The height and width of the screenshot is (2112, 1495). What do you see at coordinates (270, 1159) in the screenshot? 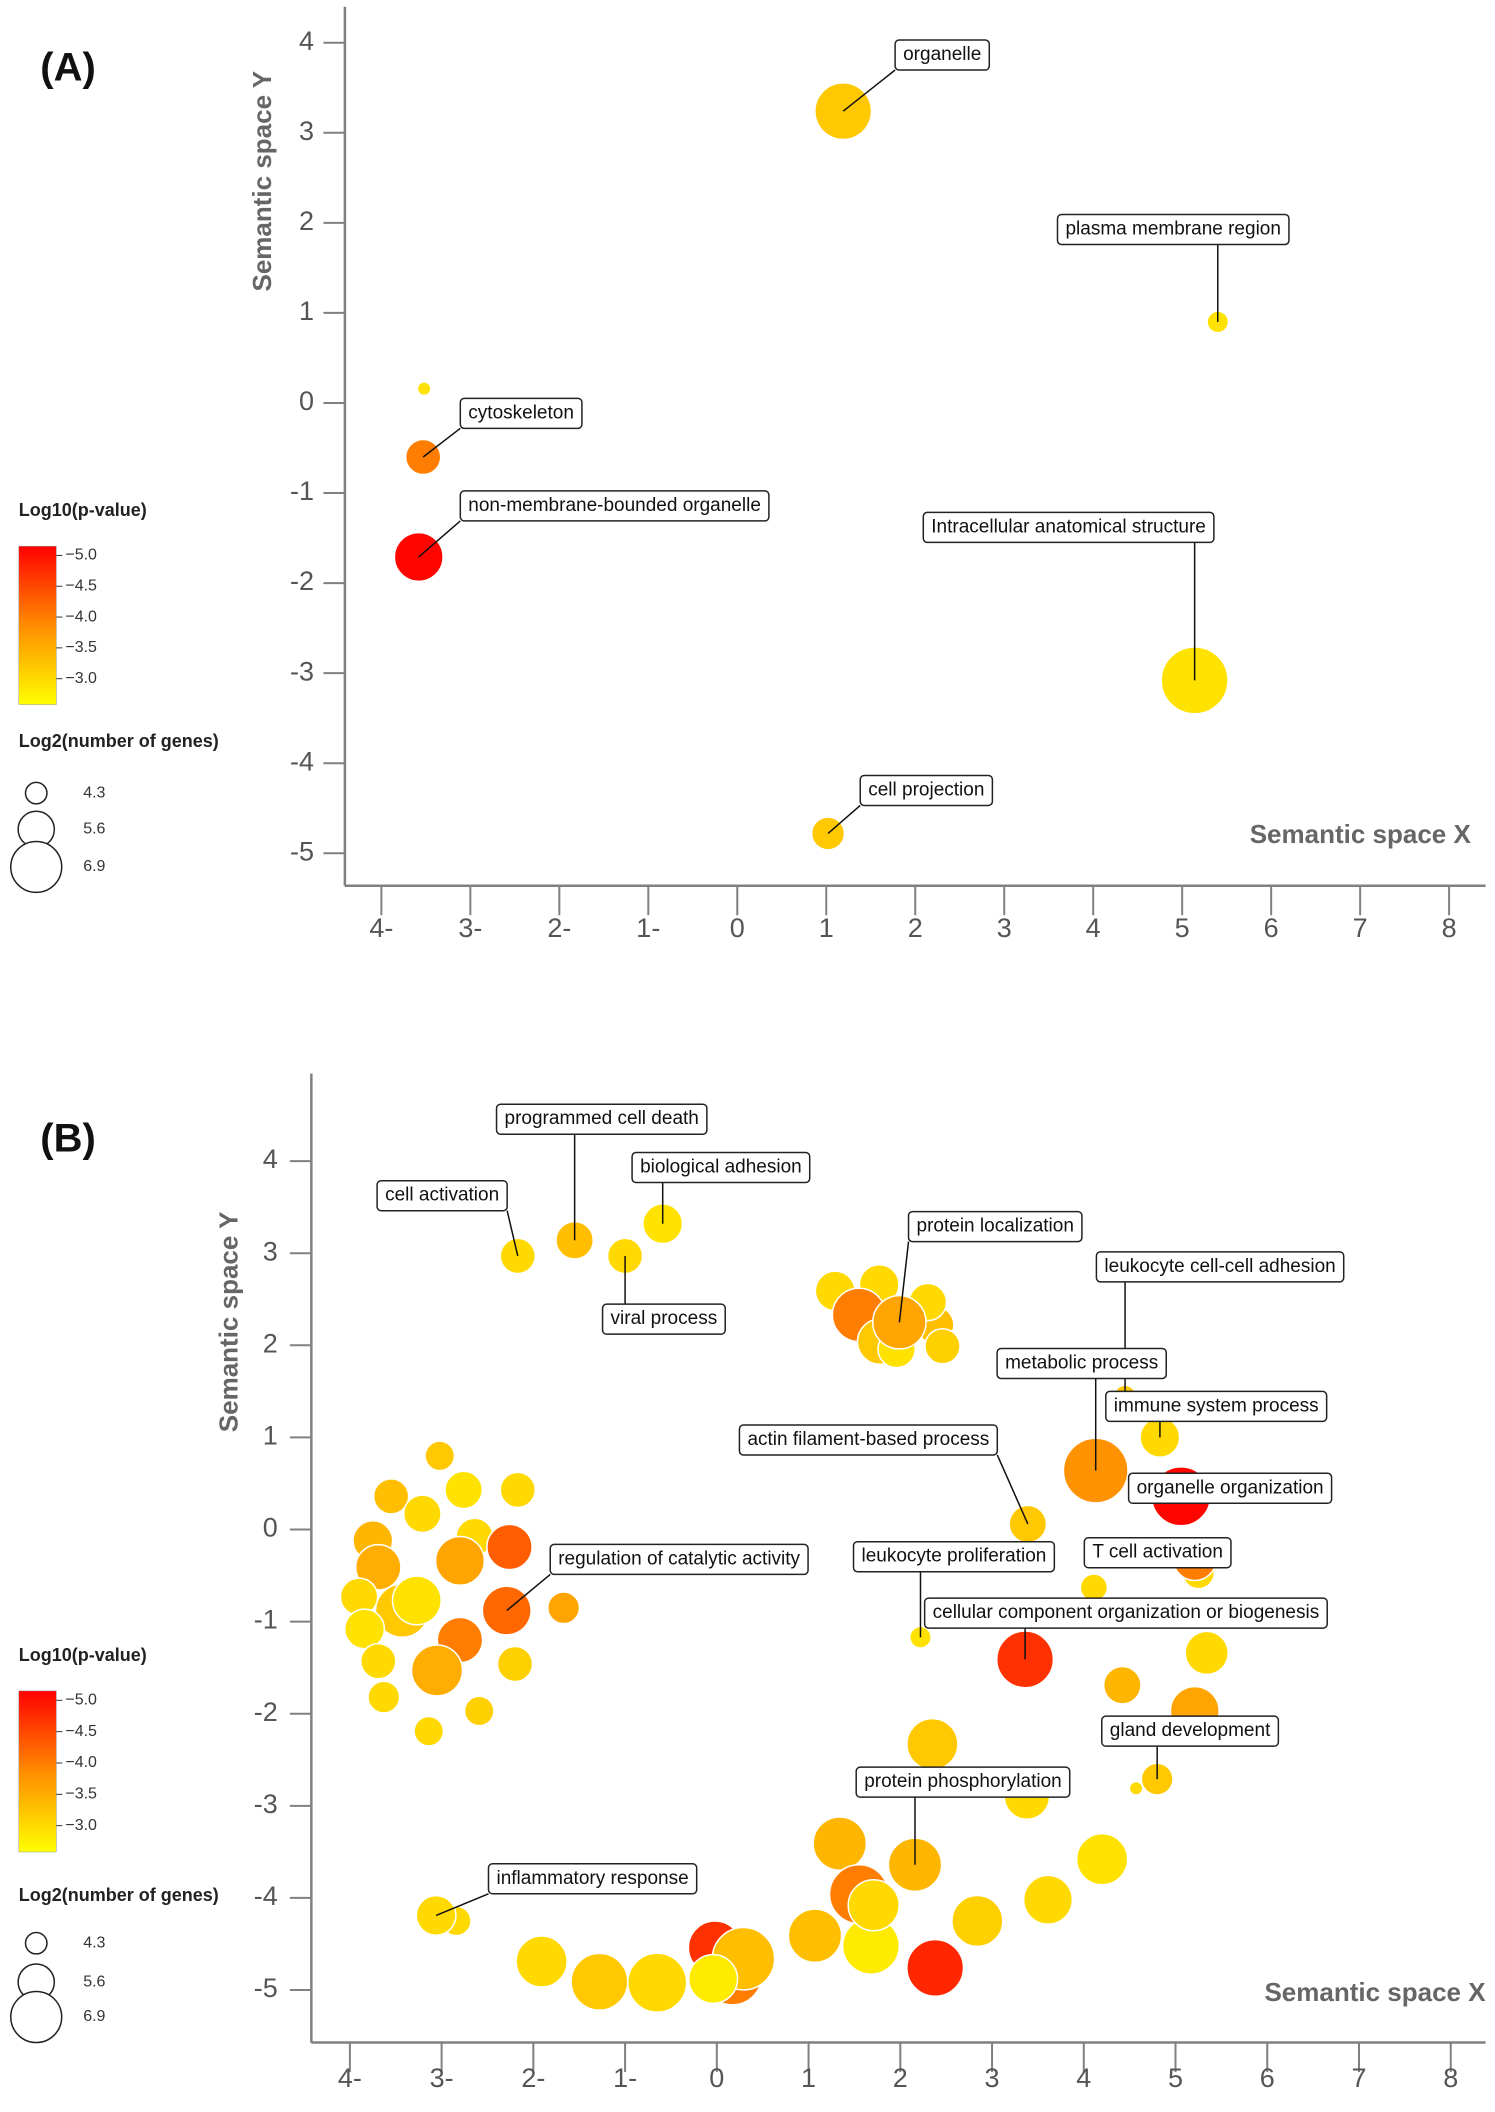
I see `y-tick-label: 4` at bounding box center [270, 1159].